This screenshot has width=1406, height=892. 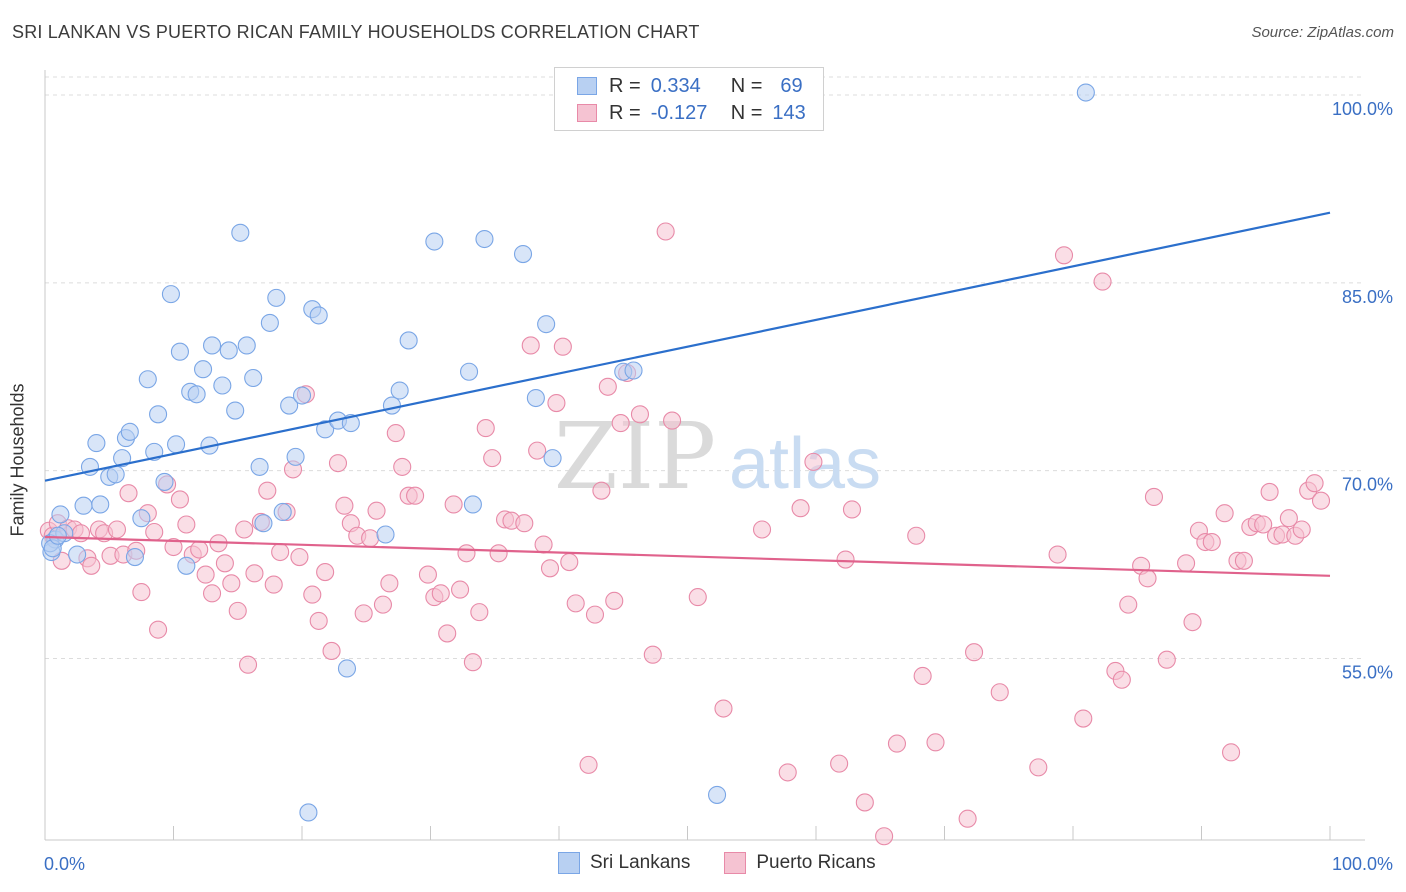 I want to click on legend-label-sri-lankans: Sri Lankans, so click(x=640, y=862).